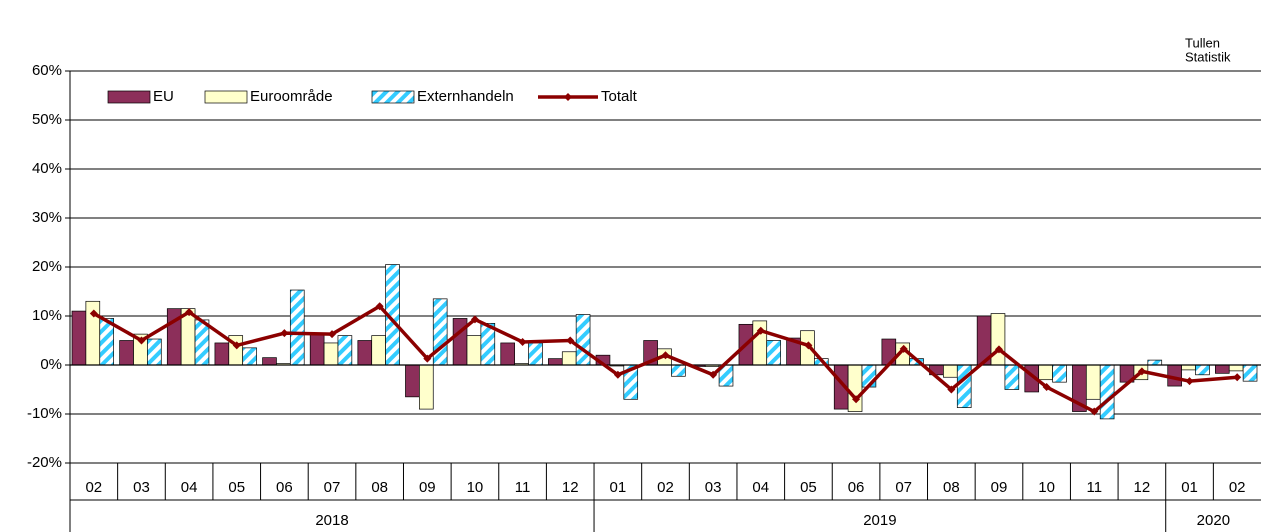 This screenshot has width=1261, height=532. I want to click on legend-label: Euroområde, so click(291, 96).